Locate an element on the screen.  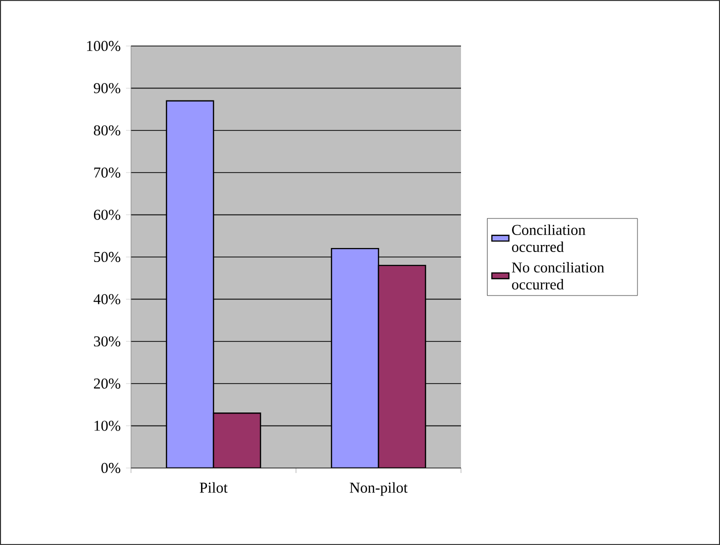
y-tick-label: 10% is located at coordinates (107, 425).